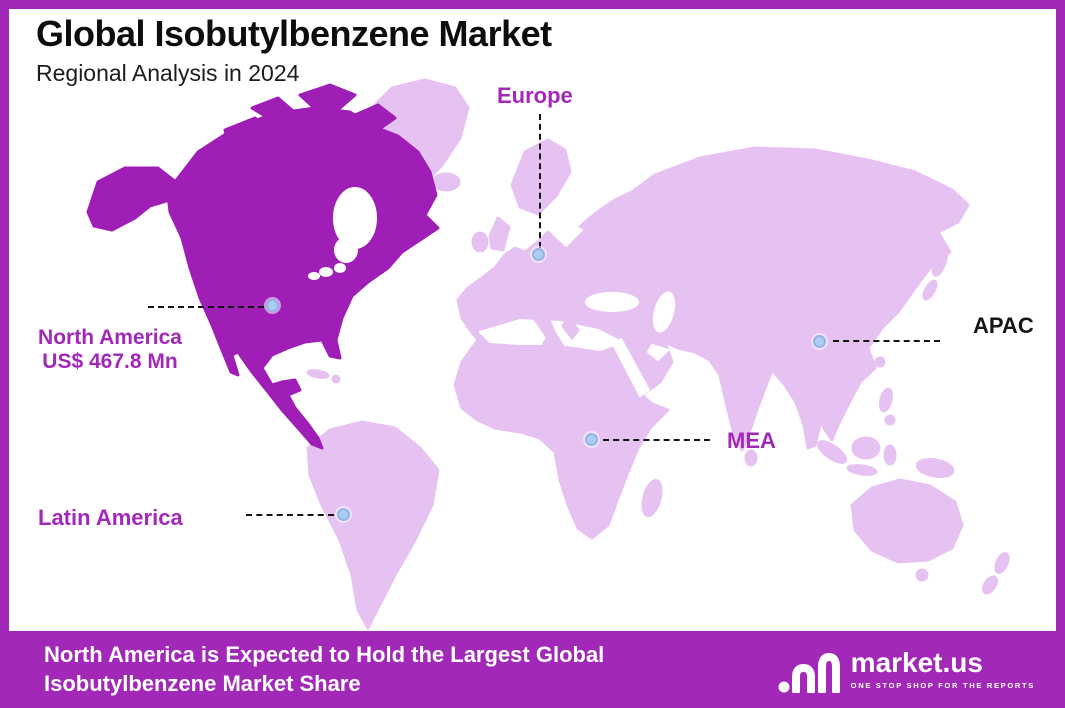 This screenshot has height=708, width=1065. Describe the element at coordinates (656, 440) in the screenshot. I see `mea-leader-line` at that location.